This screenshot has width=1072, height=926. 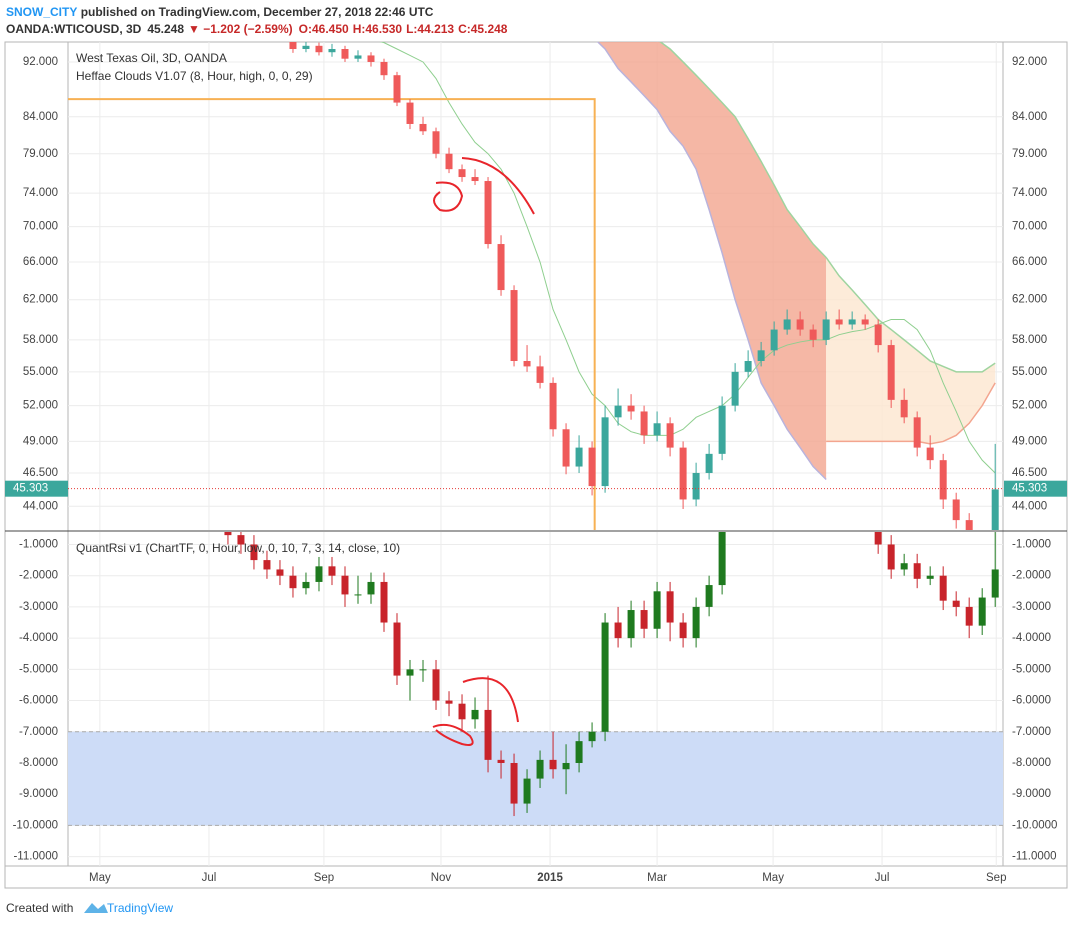 I want to click on symbol: OANDA:WTICOUSD, 3D, so click(x=74, y=29).